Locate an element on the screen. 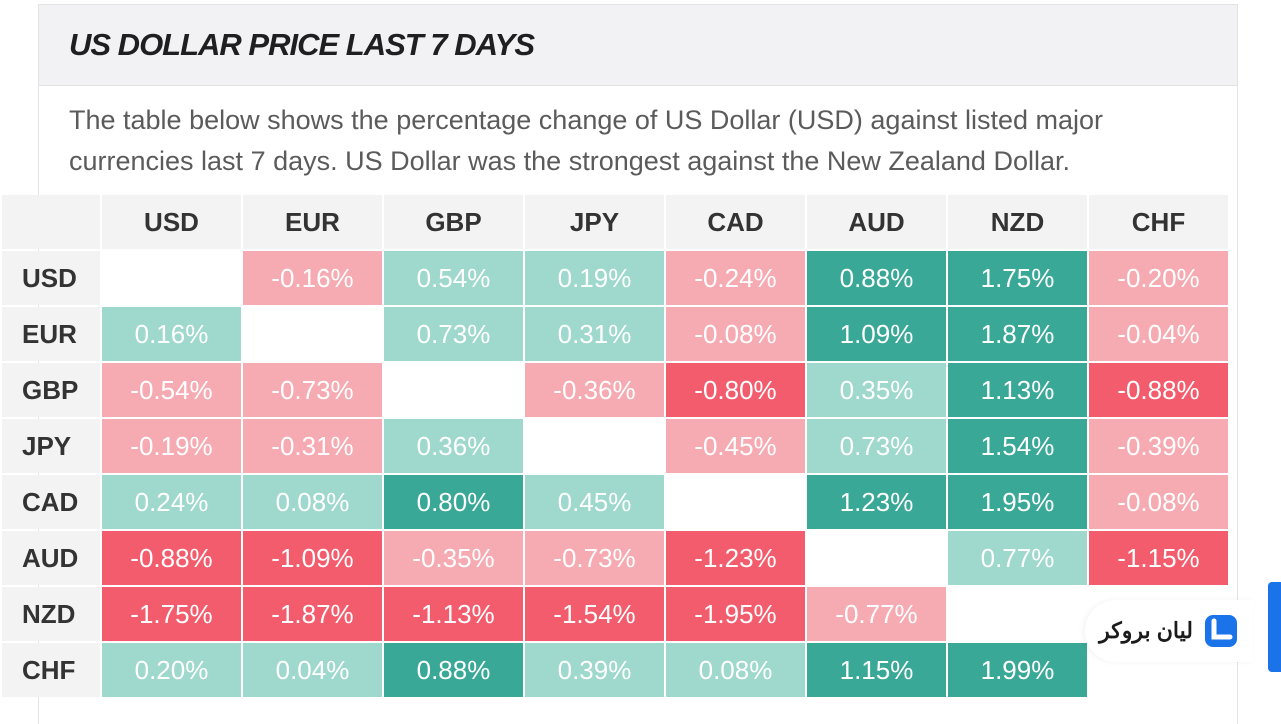 This screenshot has width=1281, height=724. heatmap-cell: -1.09% is located at coordinates (312, 558).